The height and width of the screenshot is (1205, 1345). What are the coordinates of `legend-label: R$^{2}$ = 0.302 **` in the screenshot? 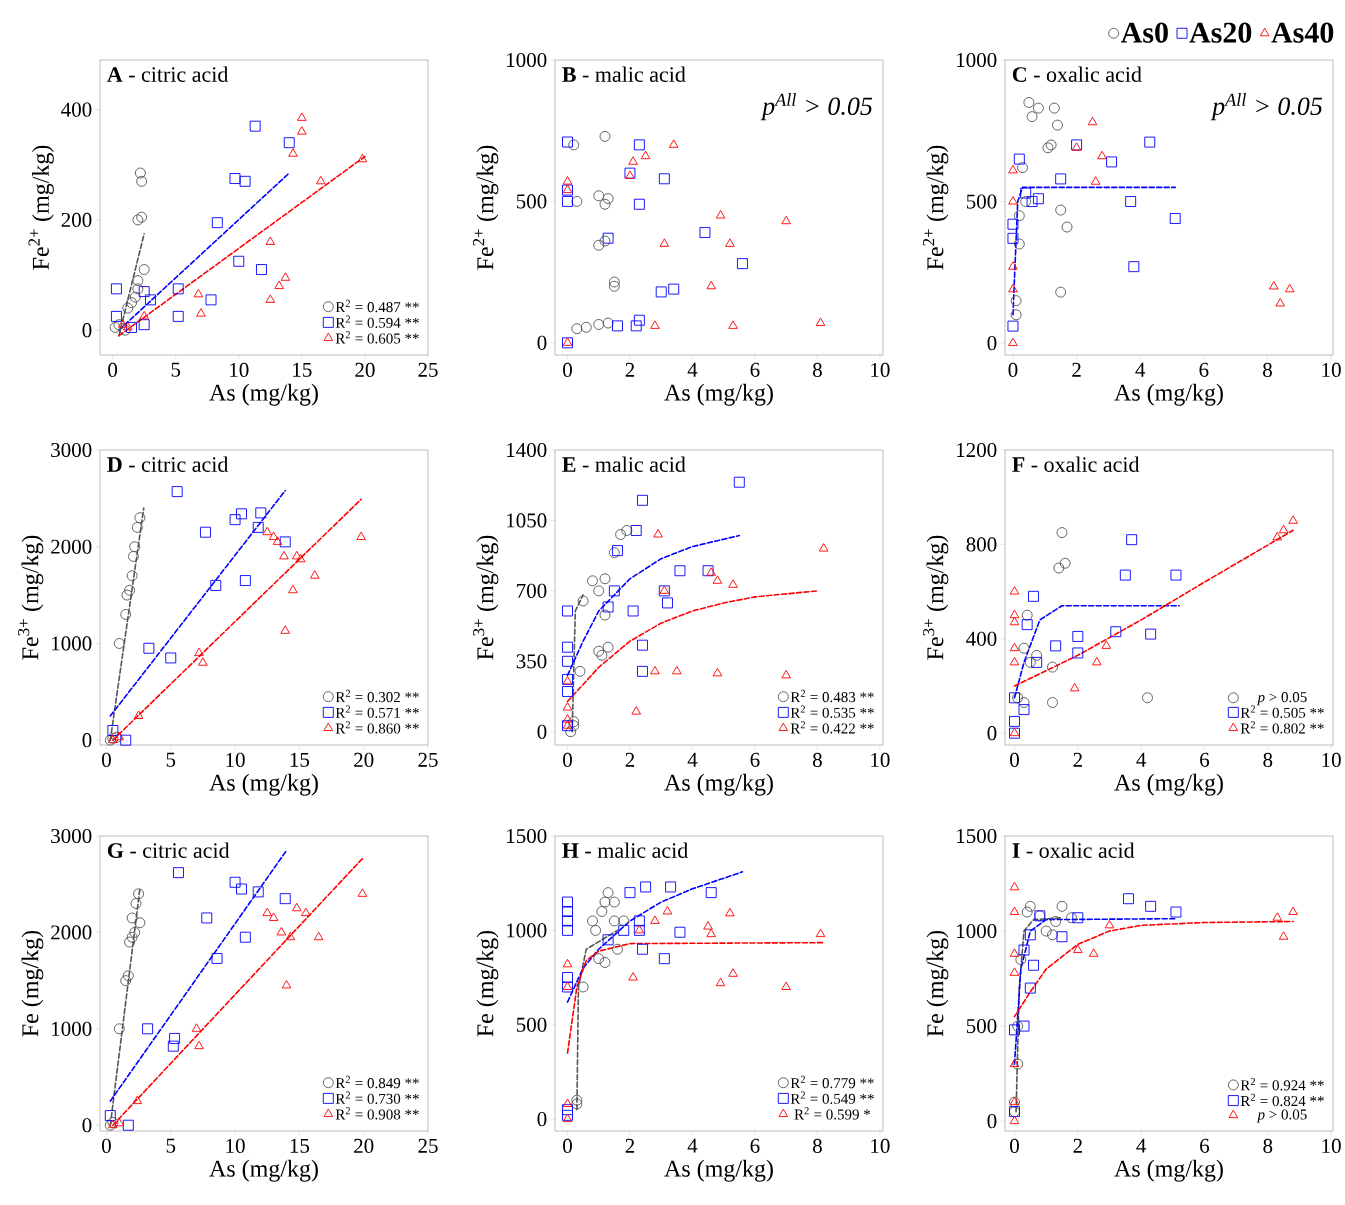 It's located at (377, 696).